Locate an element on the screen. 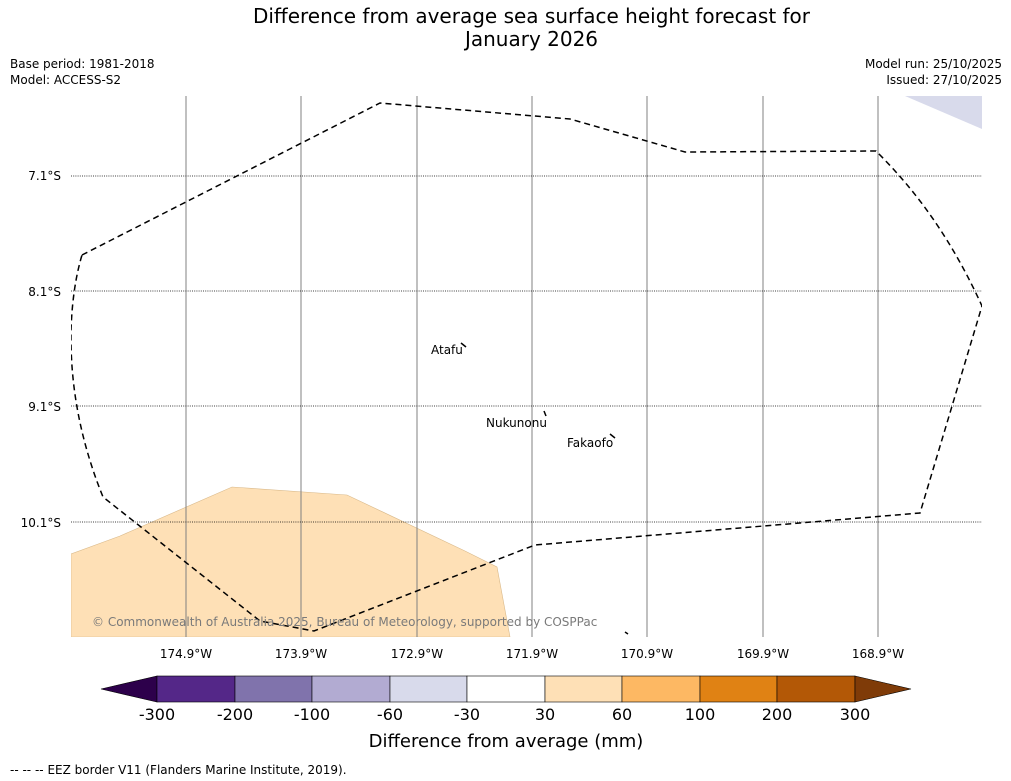 Image resolution: width=1011 pixels, height=781 pixels. model-name: Model: ACCESS-S2 is located at coordinates (66, 80).